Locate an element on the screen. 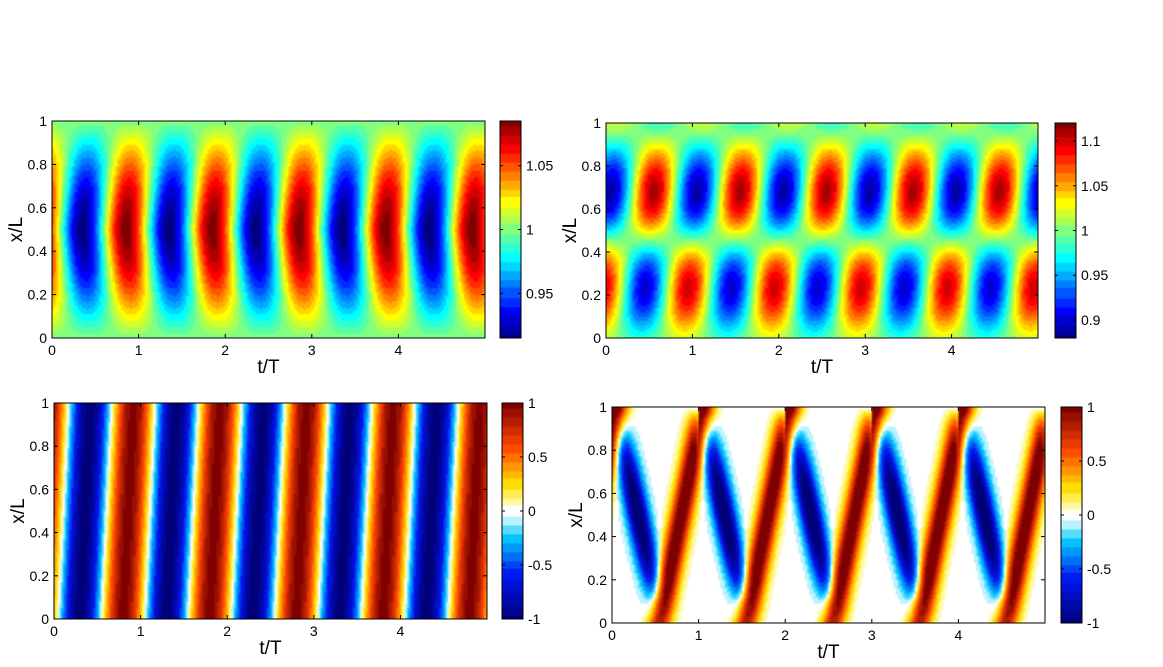  colorbar-tick-label: 0.9 is located at coordinates (1091, 320).